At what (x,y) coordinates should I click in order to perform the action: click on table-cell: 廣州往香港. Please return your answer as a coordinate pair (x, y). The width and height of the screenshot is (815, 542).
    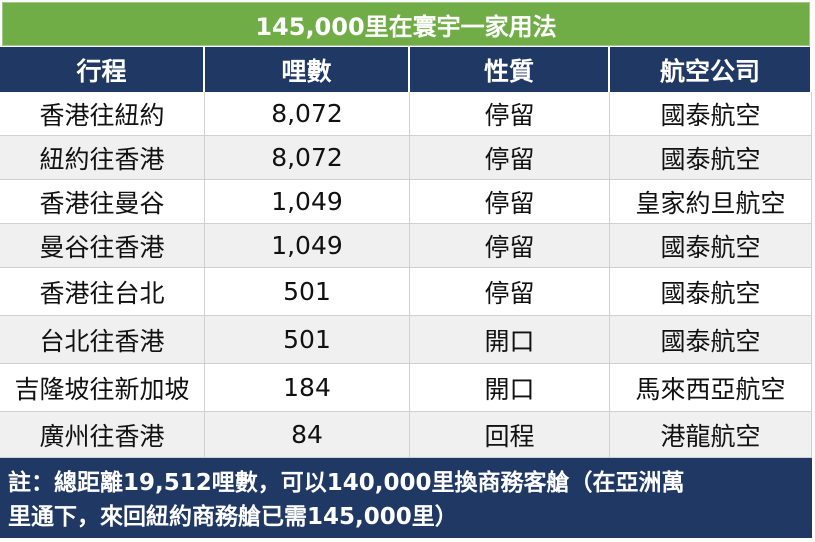
    Looking at the image, I should click on (102, 435).